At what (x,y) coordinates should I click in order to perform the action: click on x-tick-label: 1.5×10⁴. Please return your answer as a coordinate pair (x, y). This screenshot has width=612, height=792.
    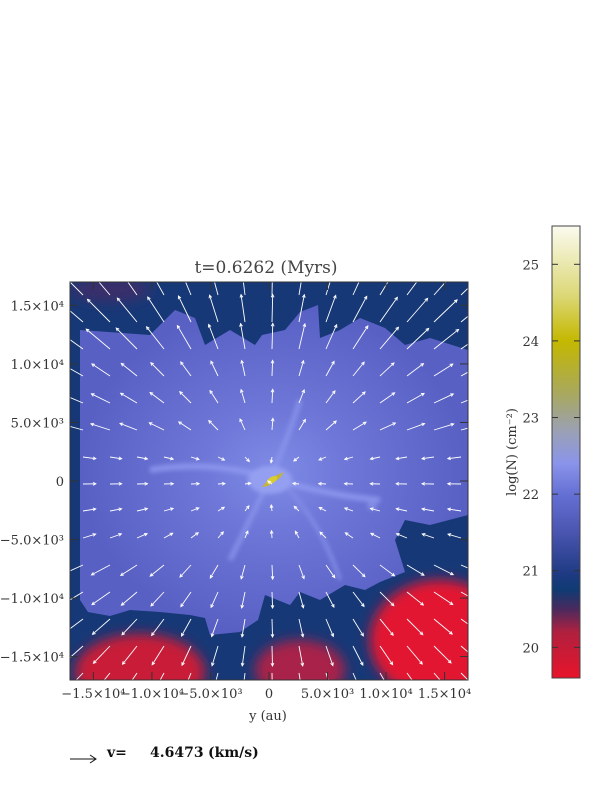
    Looking at the image, I should click on (444, 694).